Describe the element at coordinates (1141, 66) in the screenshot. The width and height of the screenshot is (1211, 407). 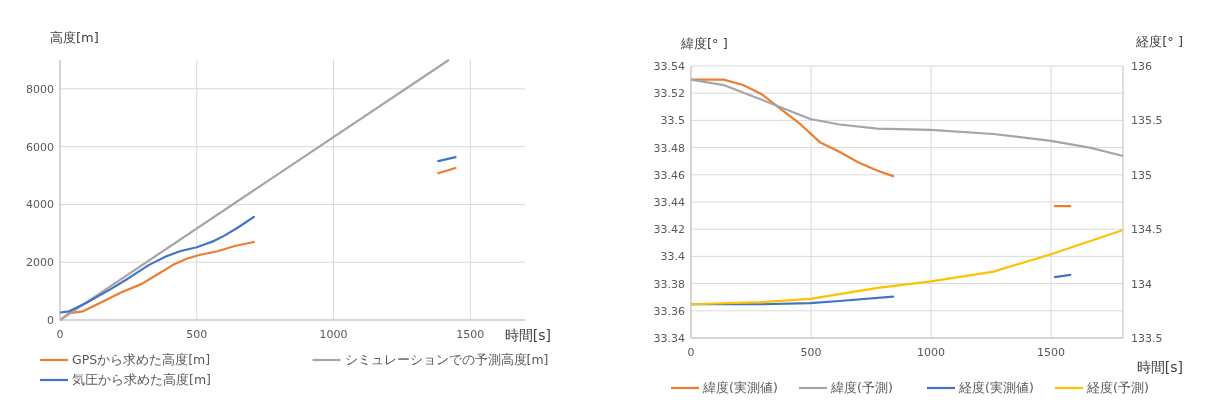
I see `y2-tick-label: 136` at that location.